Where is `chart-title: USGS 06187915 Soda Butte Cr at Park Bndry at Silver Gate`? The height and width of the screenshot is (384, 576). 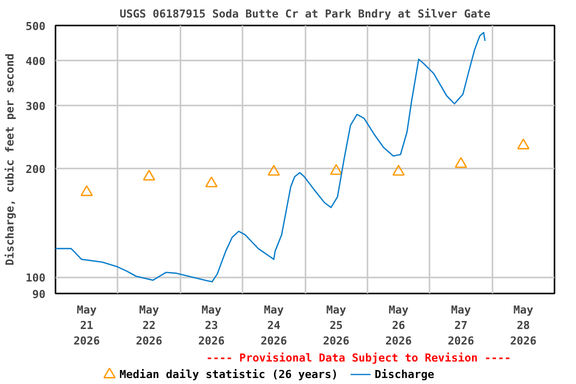
chart-title: USGS 06187915 Soda Butte Cr at Park Bndry at Silver Gate is located at coordinates (305, 14).